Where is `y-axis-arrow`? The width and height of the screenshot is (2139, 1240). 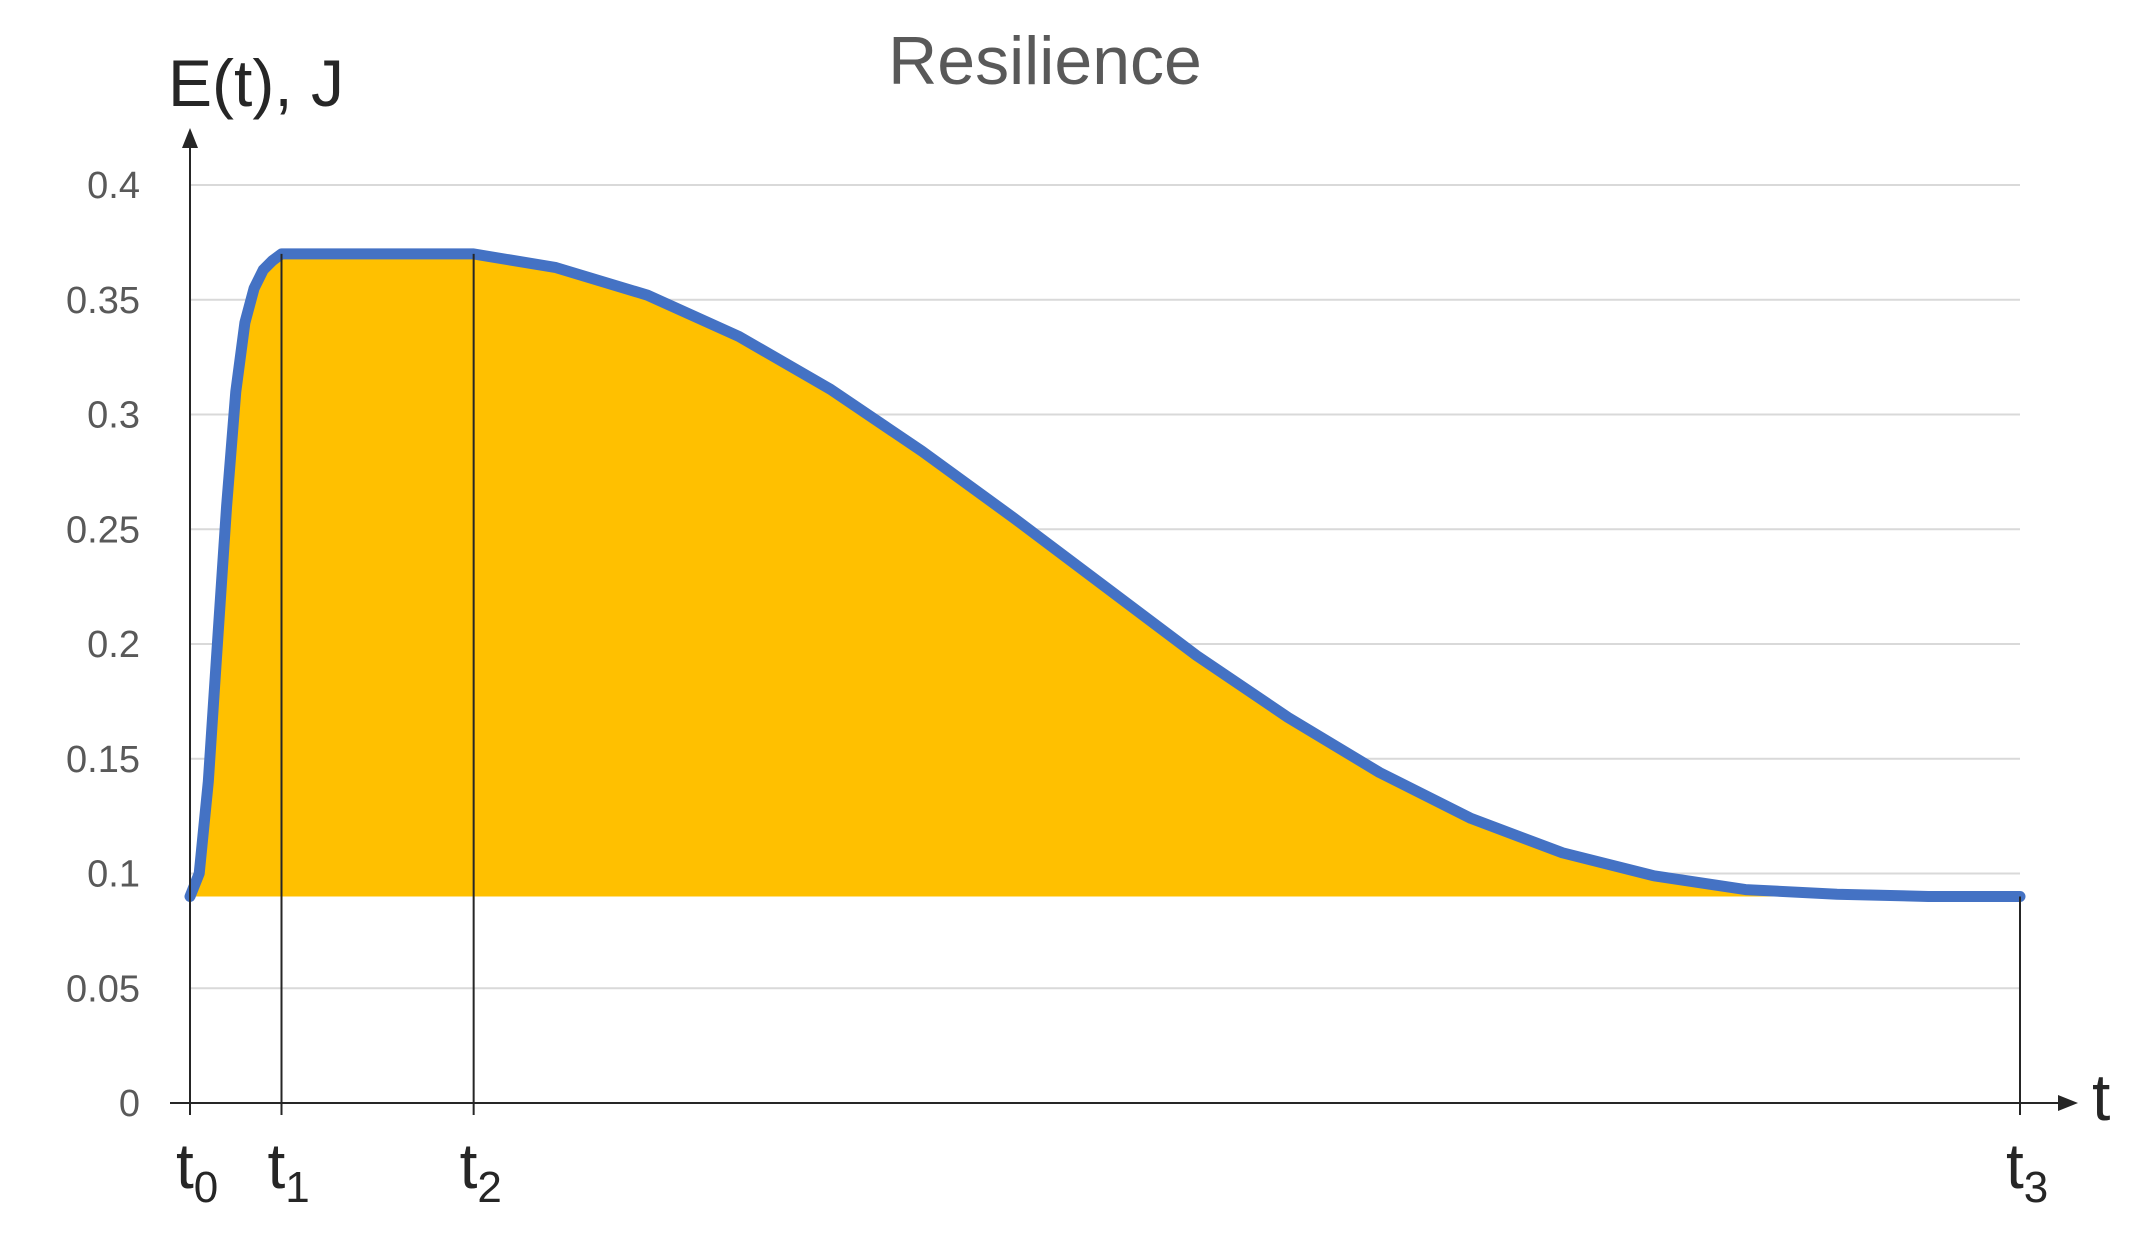
y-axis-arrow is located at coordinates (190, 138).